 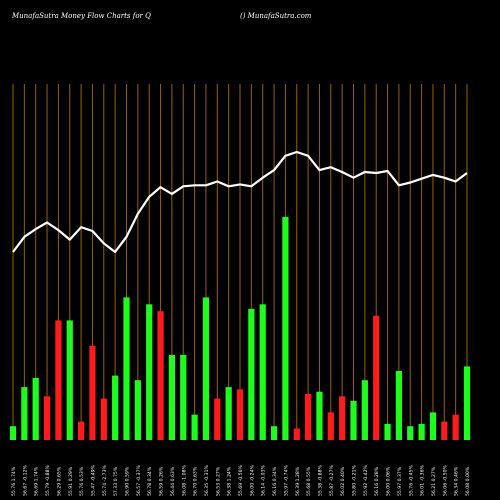 What do you see at coordinates (173, 481) in the screenshot?
I see `x-tick-label: 56.44 0.63%` at bounding box center [173, 481].